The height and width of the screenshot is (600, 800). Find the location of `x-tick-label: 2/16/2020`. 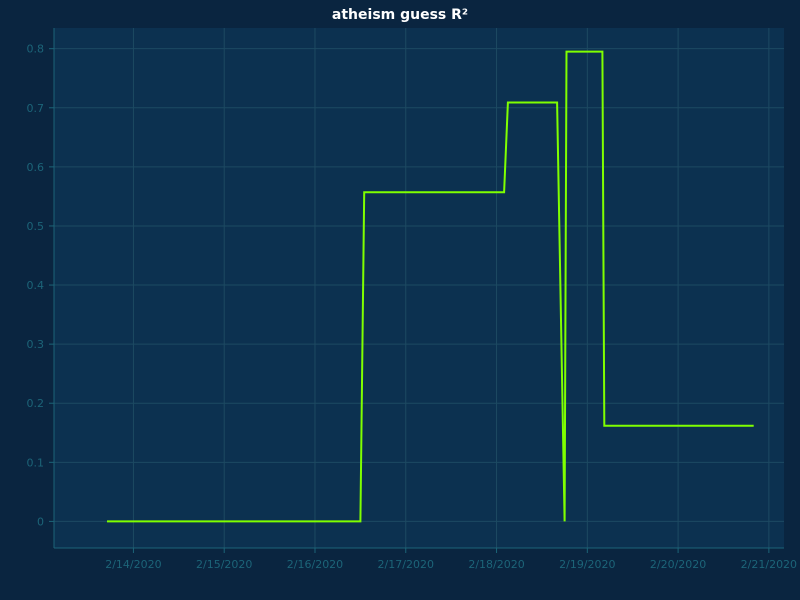

x-tick-label: 2/16/2020 is located at coordinates (315, 564).